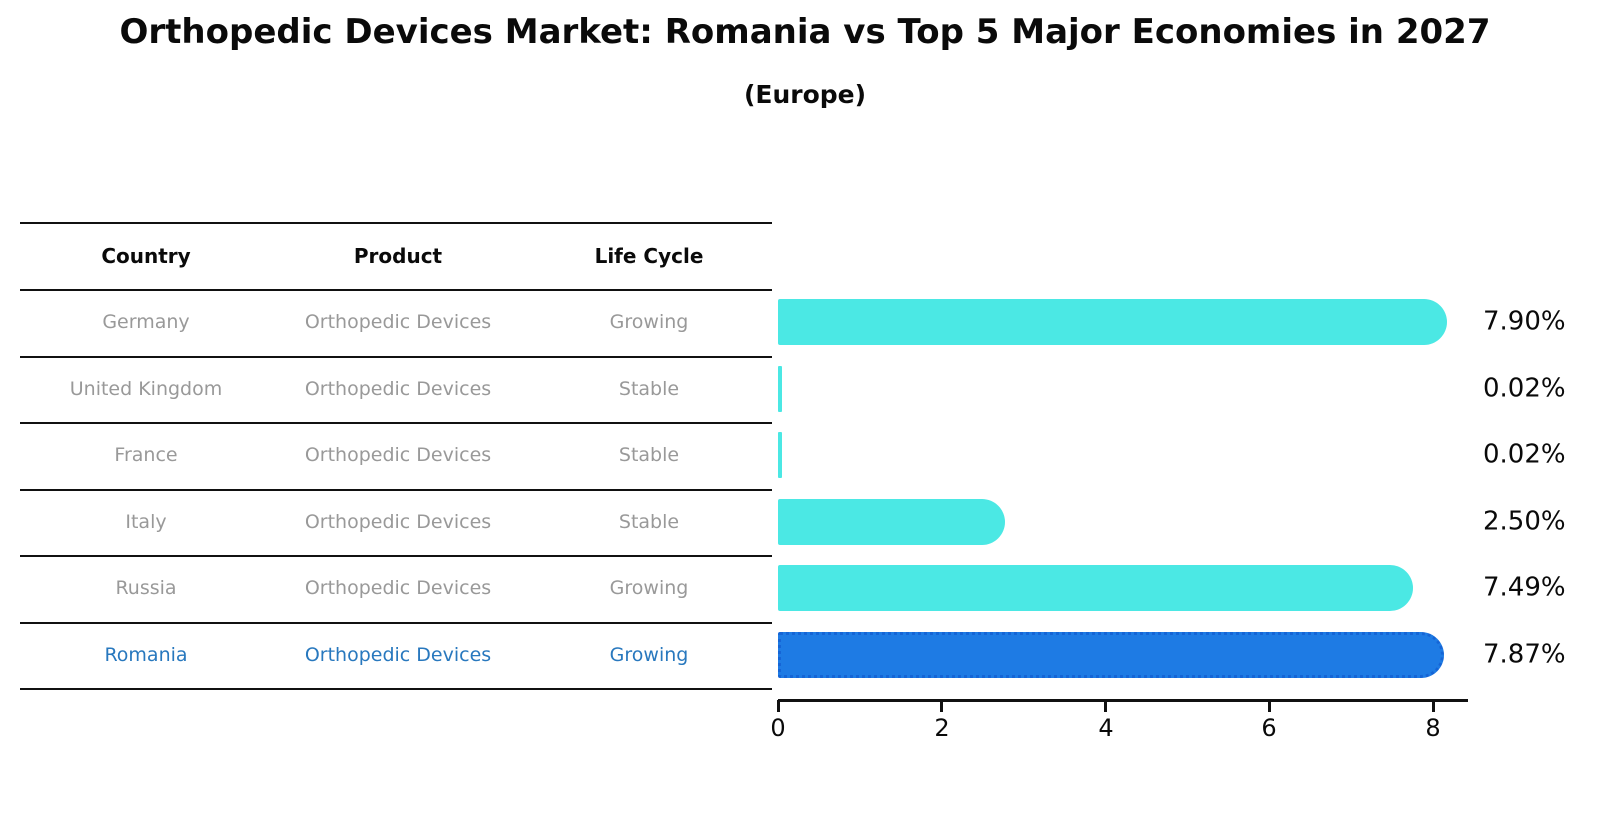  Describe the element at coordinates (1269, 728) in the screenshot. I see `x-axis-tick-label: 6` at that location.